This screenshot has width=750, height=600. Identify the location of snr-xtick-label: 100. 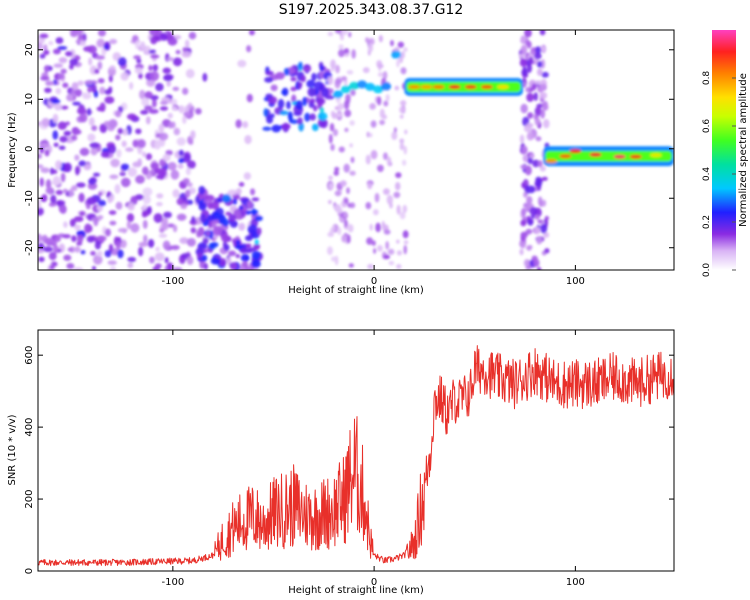
(575, 582).